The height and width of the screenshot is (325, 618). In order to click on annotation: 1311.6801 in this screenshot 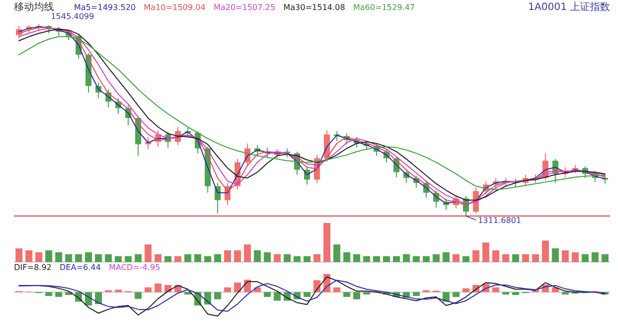, I will do `click(500, 220)`.